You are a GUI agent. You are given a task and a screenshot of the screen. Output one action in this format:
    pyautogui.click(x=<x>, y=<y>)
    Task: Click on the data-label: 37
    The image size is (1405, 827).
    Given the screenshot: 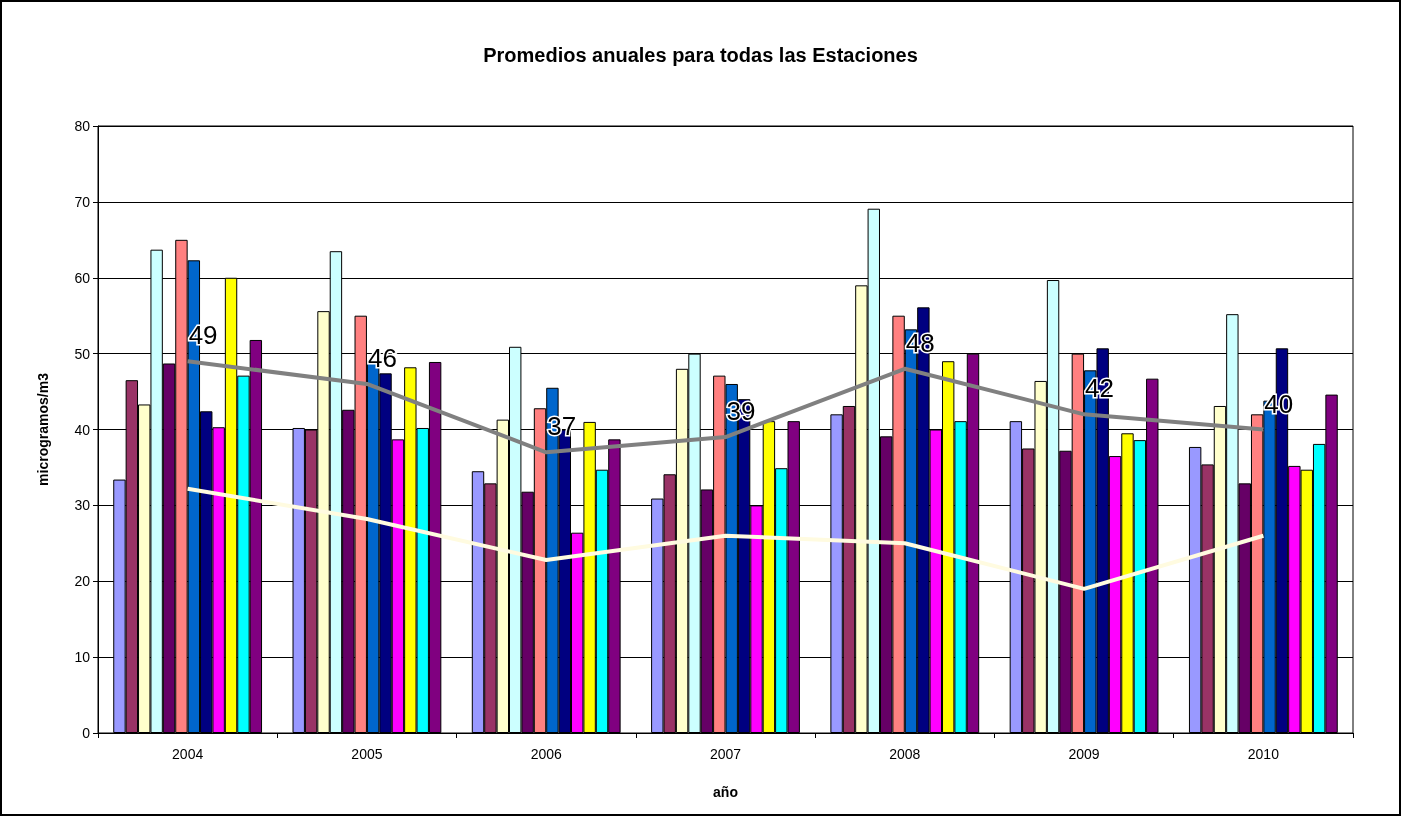 What is the action you would take?
    pyautogui.click(x=562, y=426)
    